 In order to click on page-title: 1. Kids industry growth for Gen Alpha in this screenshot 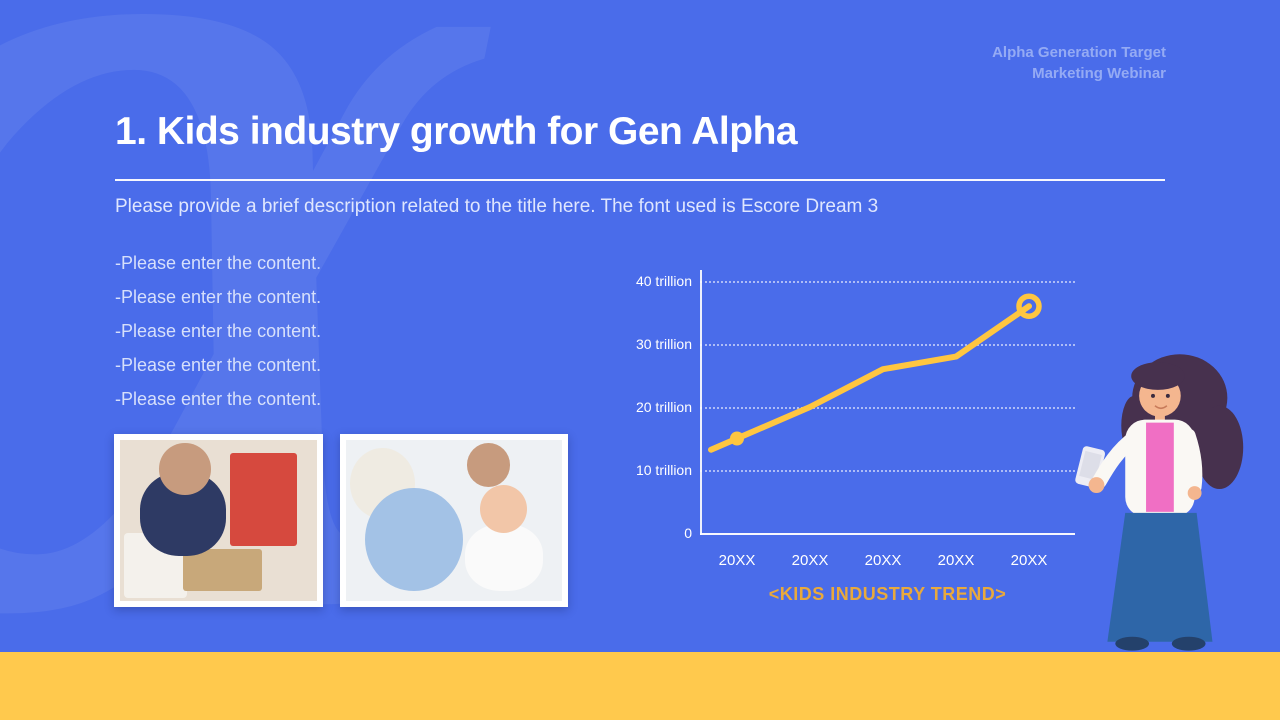, I will do `click(456, 131)`.